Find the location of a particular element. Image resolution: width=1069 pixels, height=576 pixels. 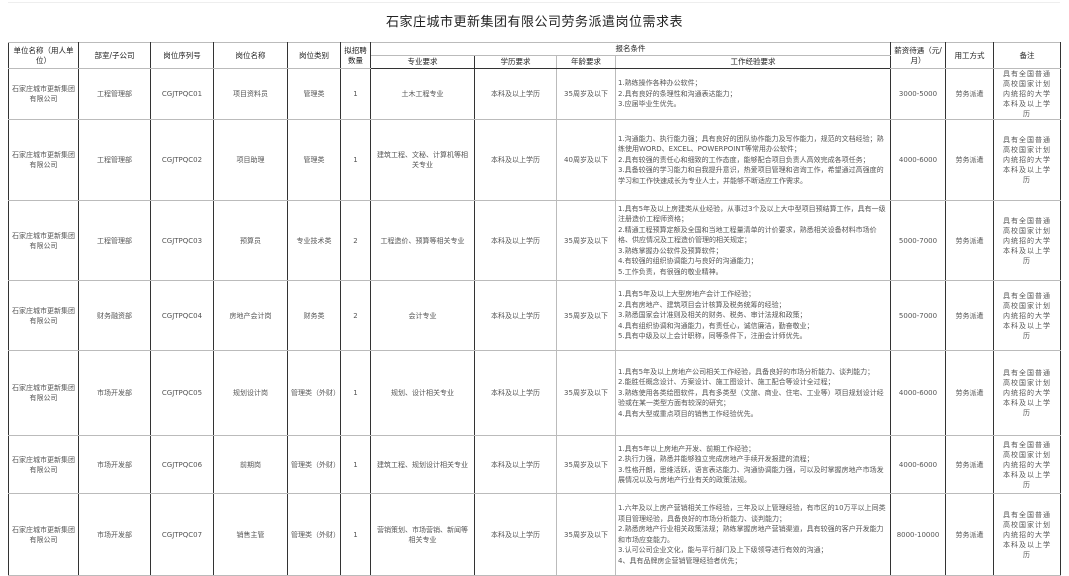

cell-code: CGJTPQC06 is located at coordinates (182, 464).